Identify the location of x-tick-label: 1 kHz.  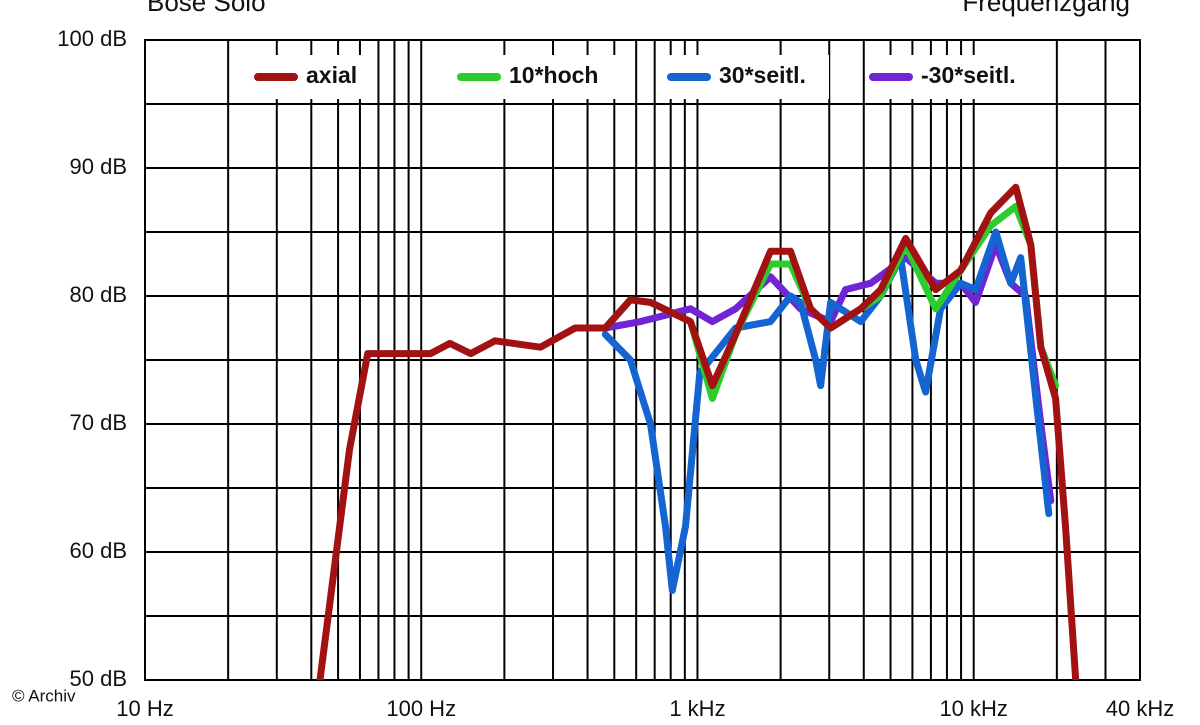
(697, 708).